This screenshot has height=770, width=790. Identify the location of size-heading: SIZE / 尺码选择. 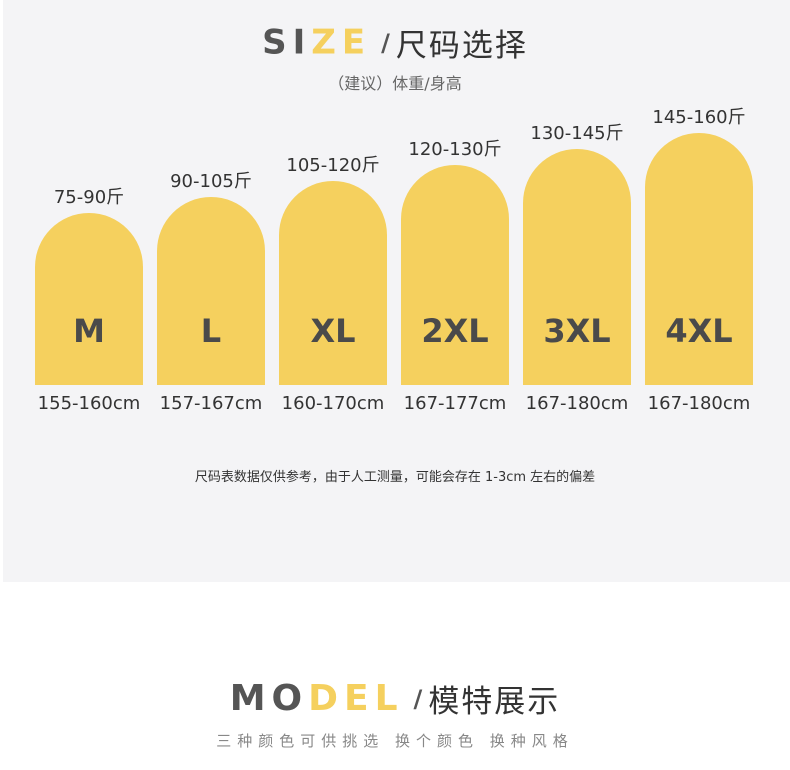
(395, 42).